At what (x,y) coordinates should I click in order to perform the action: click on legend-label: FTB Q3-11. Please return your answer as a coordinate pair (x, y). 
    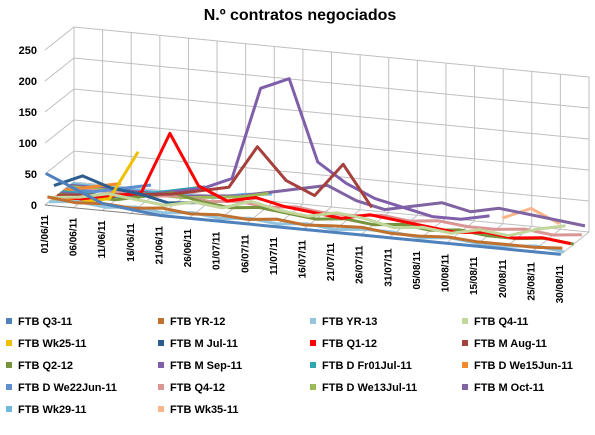
    Looking at the image, I should click on (45, 322).